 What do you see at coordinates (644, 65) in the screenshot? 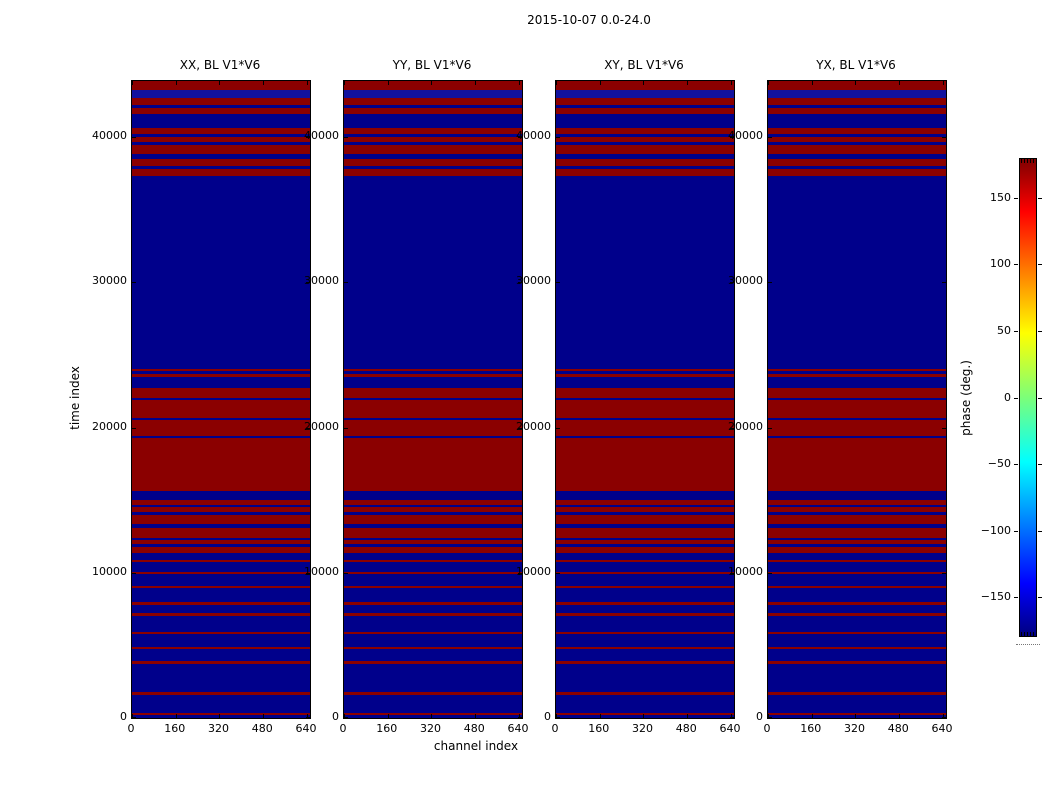
I see `panel-title: XY, BL V1*V6` at bounding box center [644, 65].